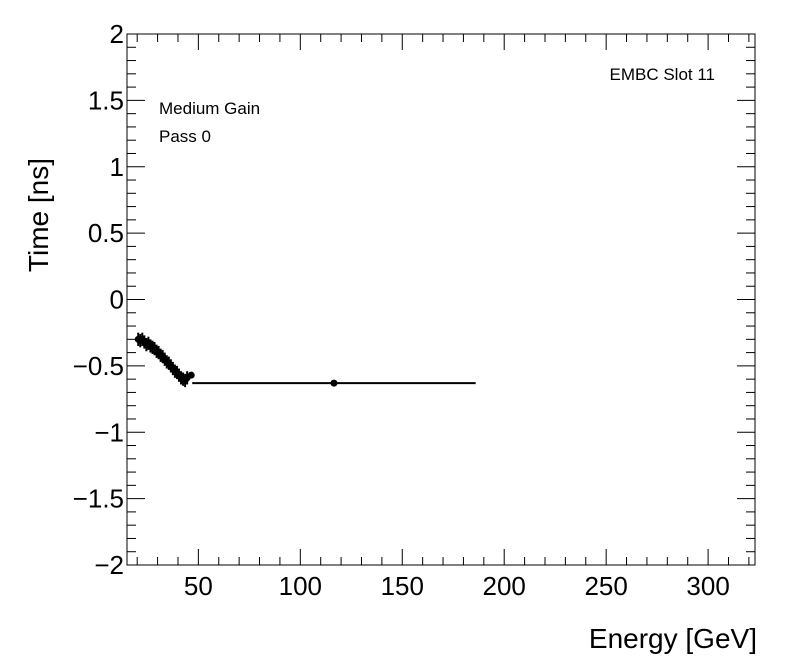  I want to click on x-tick-label: 250, so click(605, 586).